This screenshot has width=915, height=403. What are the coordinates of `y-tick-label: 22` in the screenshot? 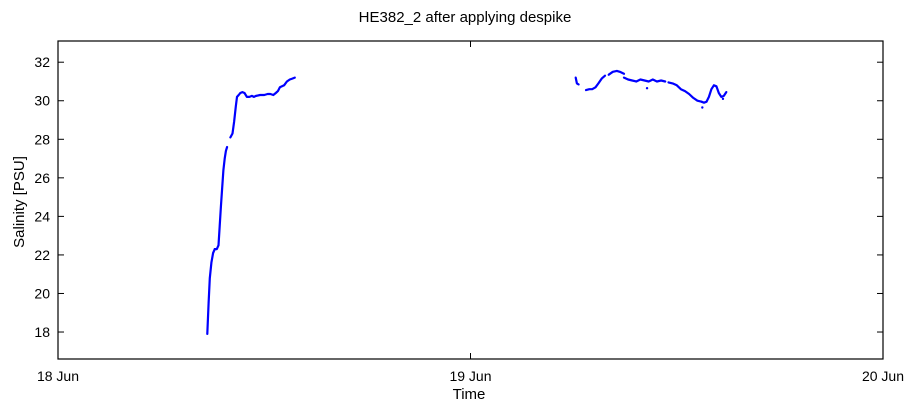 It's located at (42, 255).